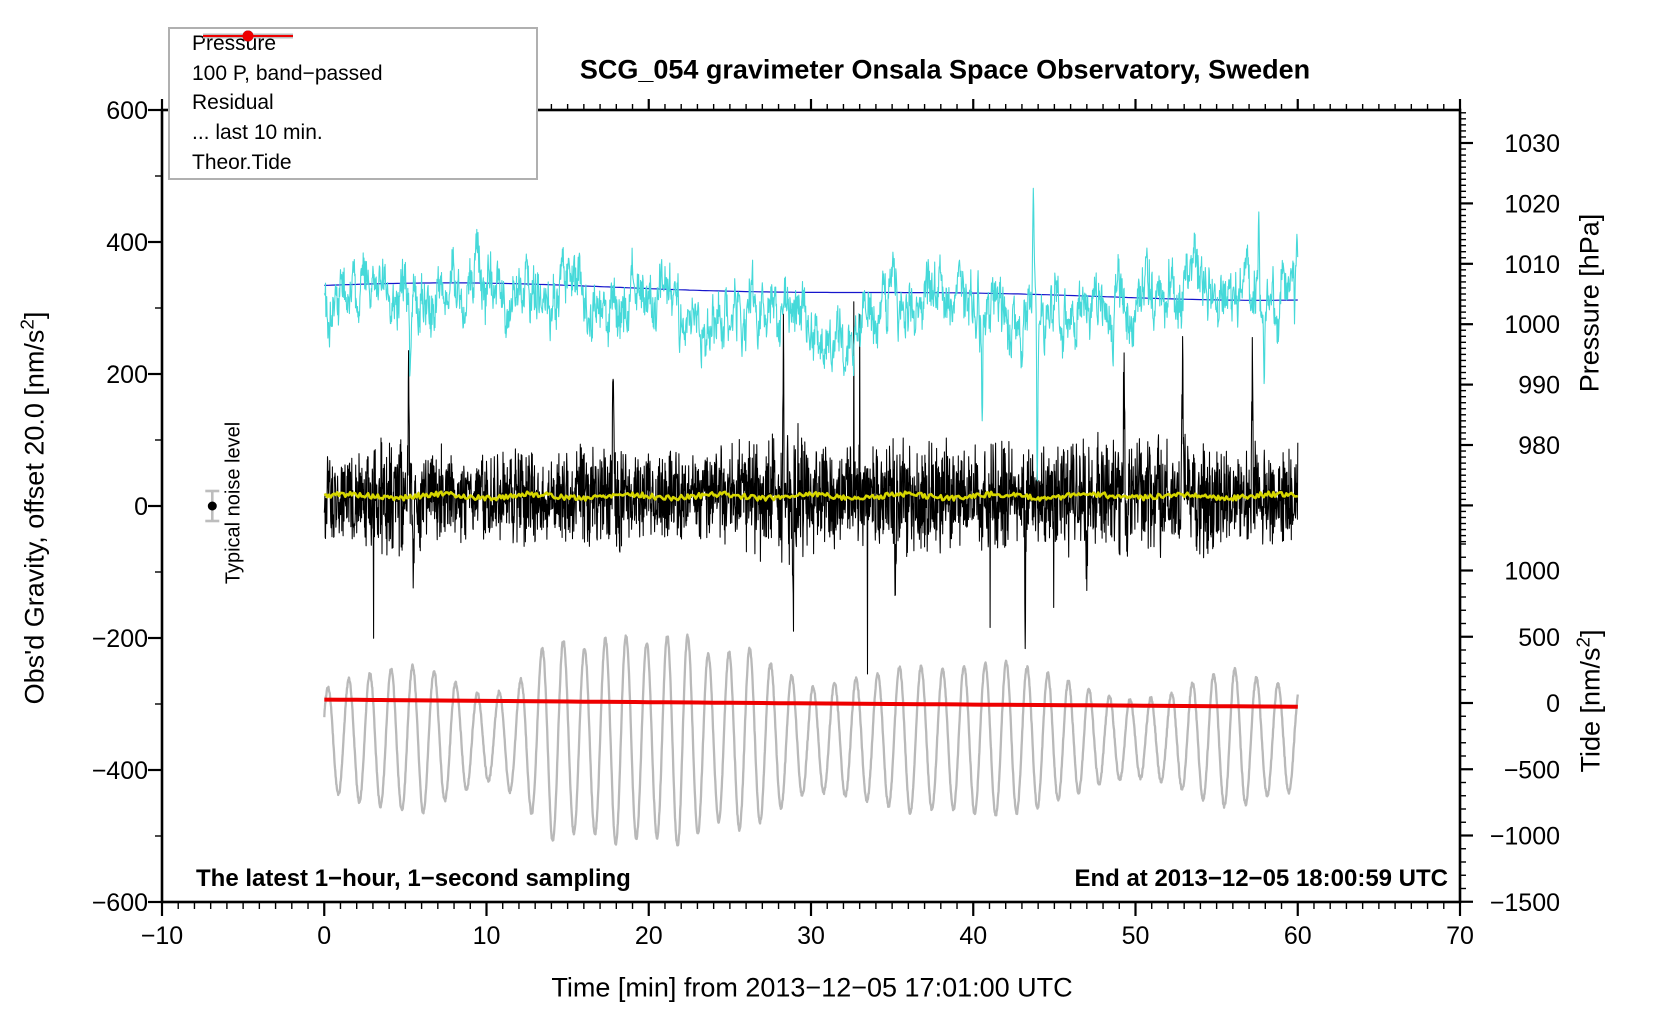 This screenshot has height=1020, width=1660. I want to click on legend-item-2: Residual, so click(353, 75).